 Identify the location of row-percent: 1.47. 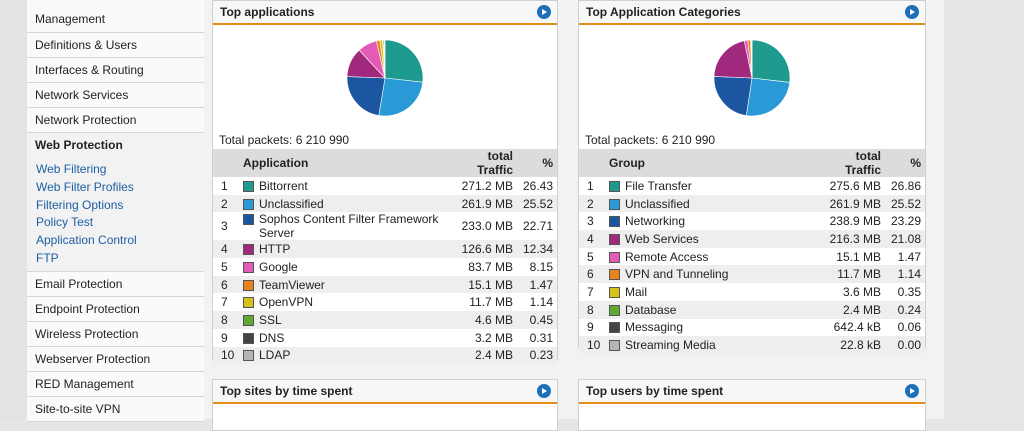
(537, 285).